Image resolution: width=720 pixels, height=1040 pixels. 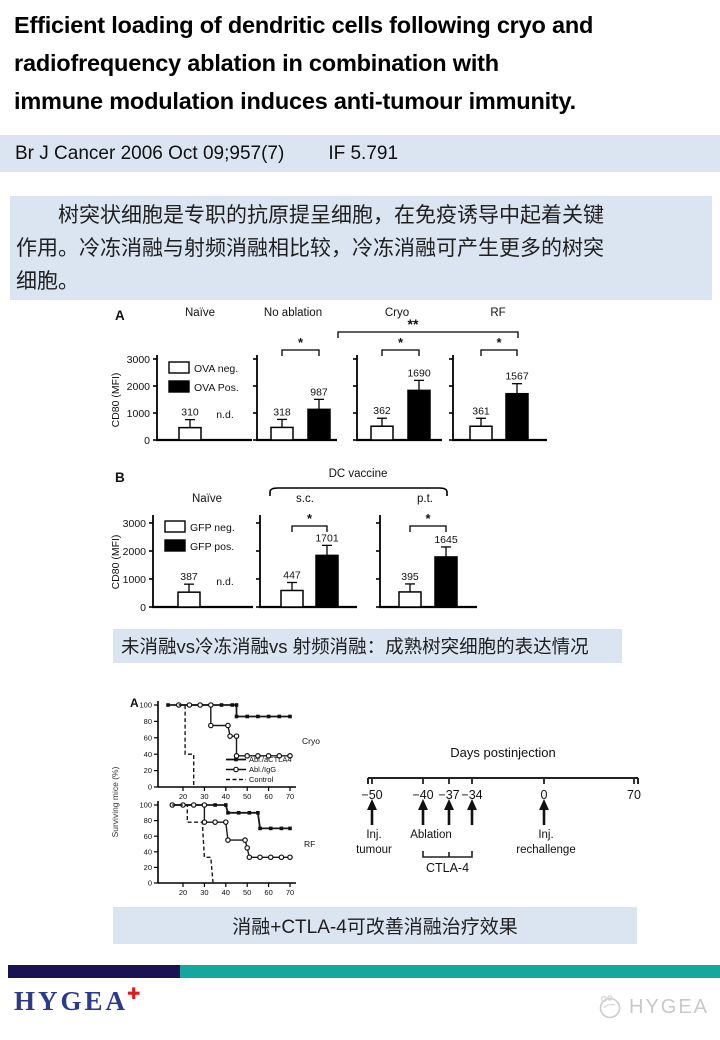 I want to click on svg-text: Cryo, so click(x=397, y=313).